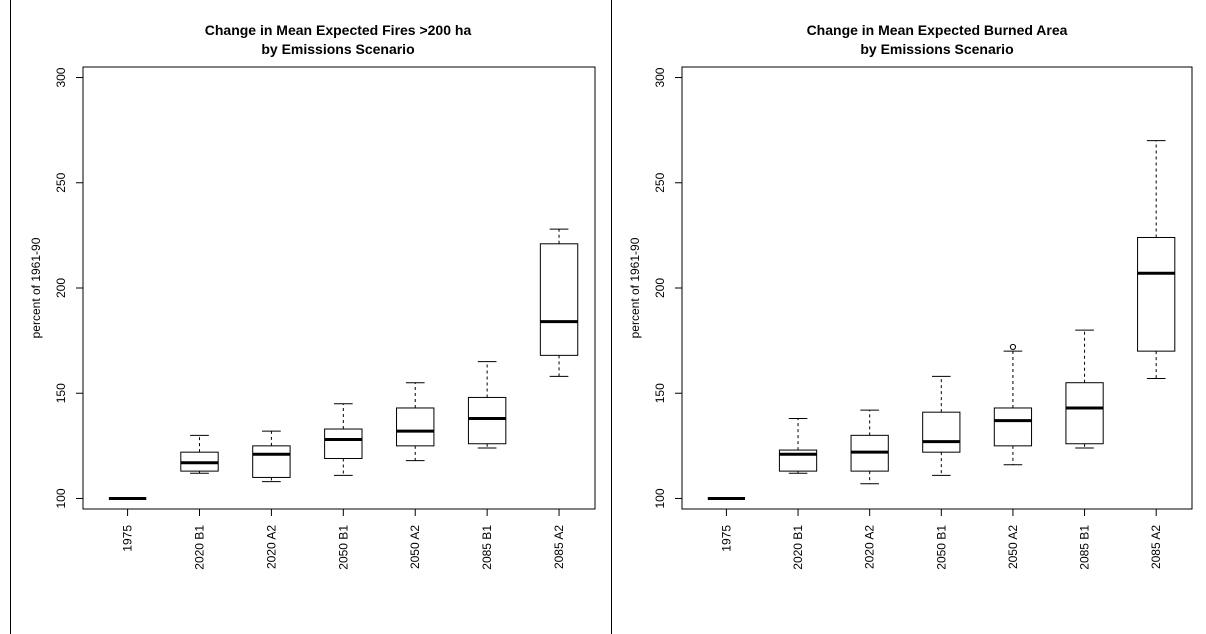  What do you see at coordinates (10, 317) in the screenshot?
I see `left-border-line` at bounding box center [10, 317].